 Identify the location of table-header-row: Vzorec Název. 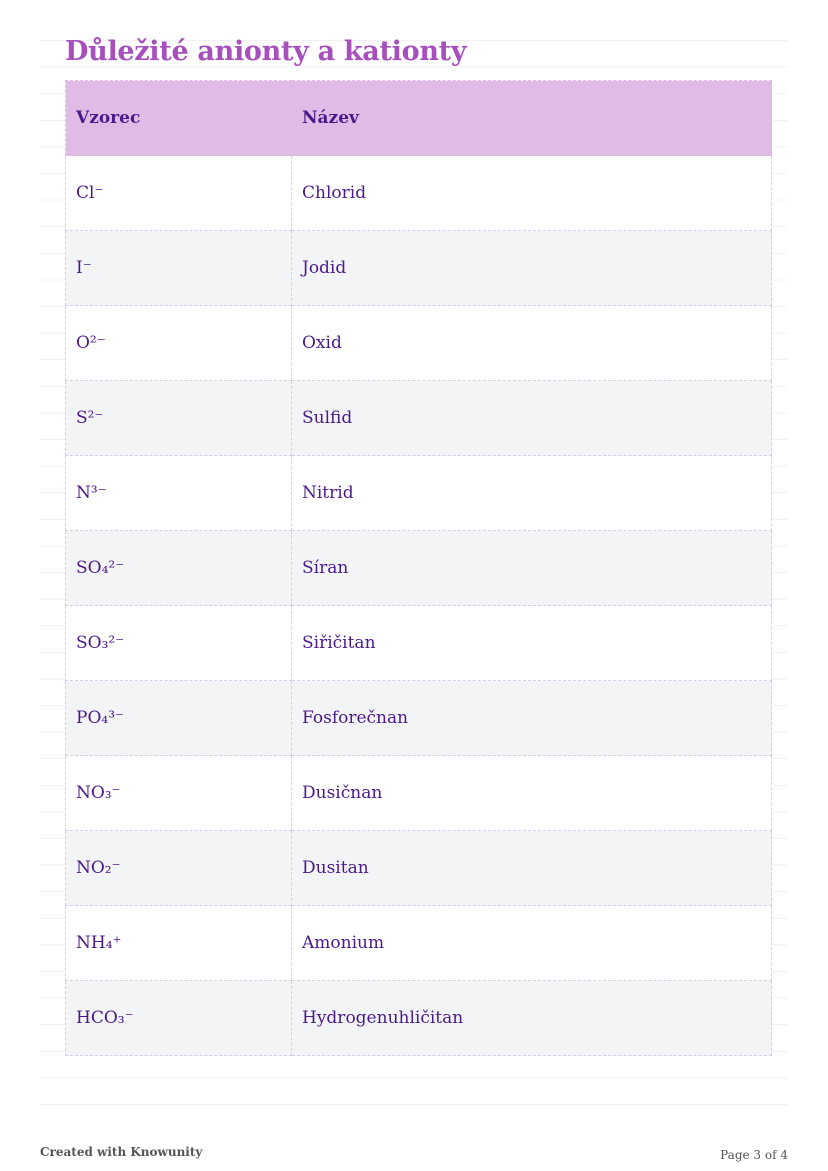
(418, 118).